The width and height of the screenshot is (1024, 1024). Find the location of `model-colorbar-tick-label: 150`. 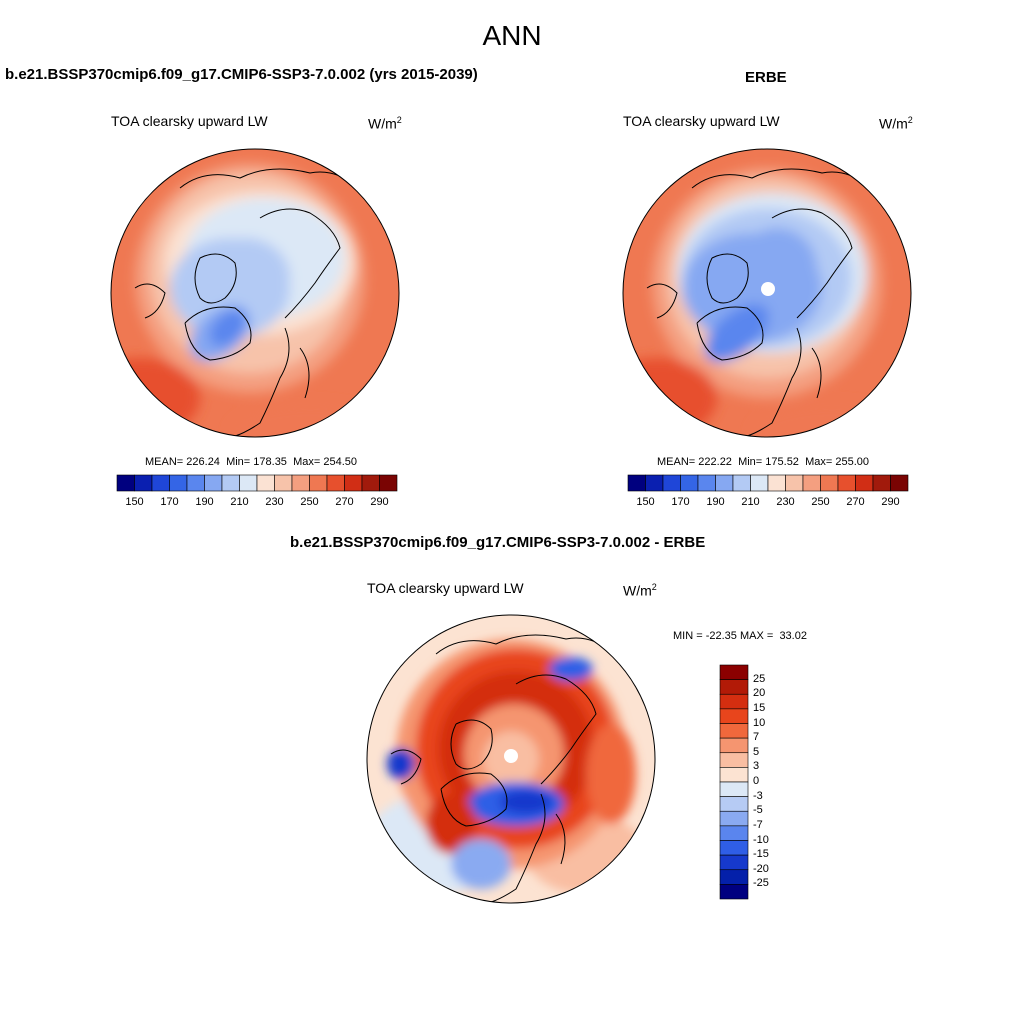

model-colorbar-tick-label: 150 is located at coordinates (134, 502).